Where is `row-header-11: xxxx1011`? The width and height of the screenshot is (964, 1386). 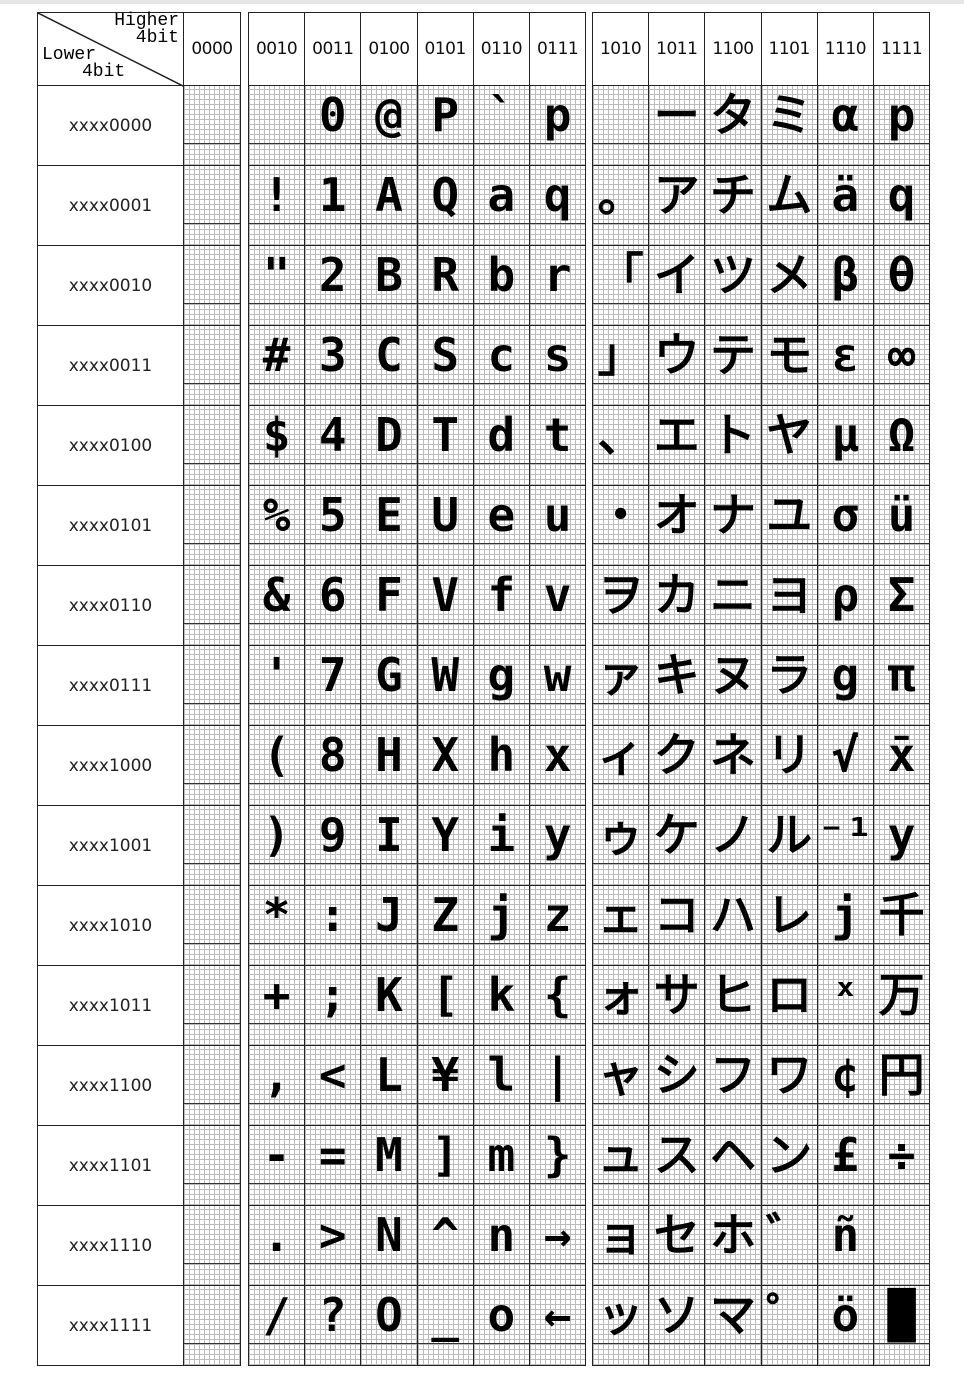 row-header-11: xxxx1011 is located at coordinates (110, 1005).